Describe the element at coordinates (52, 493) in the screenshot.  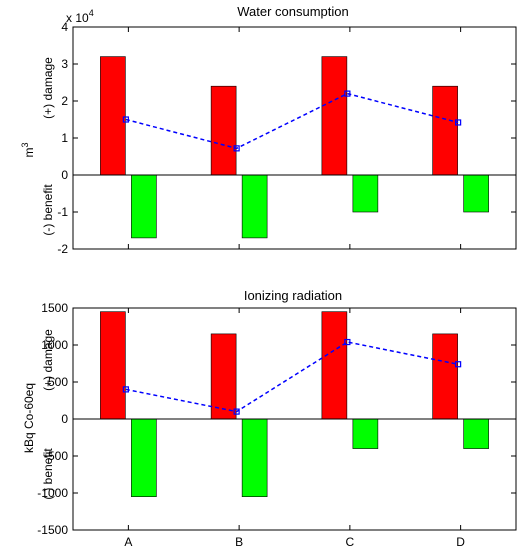
I see `ytick-label: -1000` at that location.